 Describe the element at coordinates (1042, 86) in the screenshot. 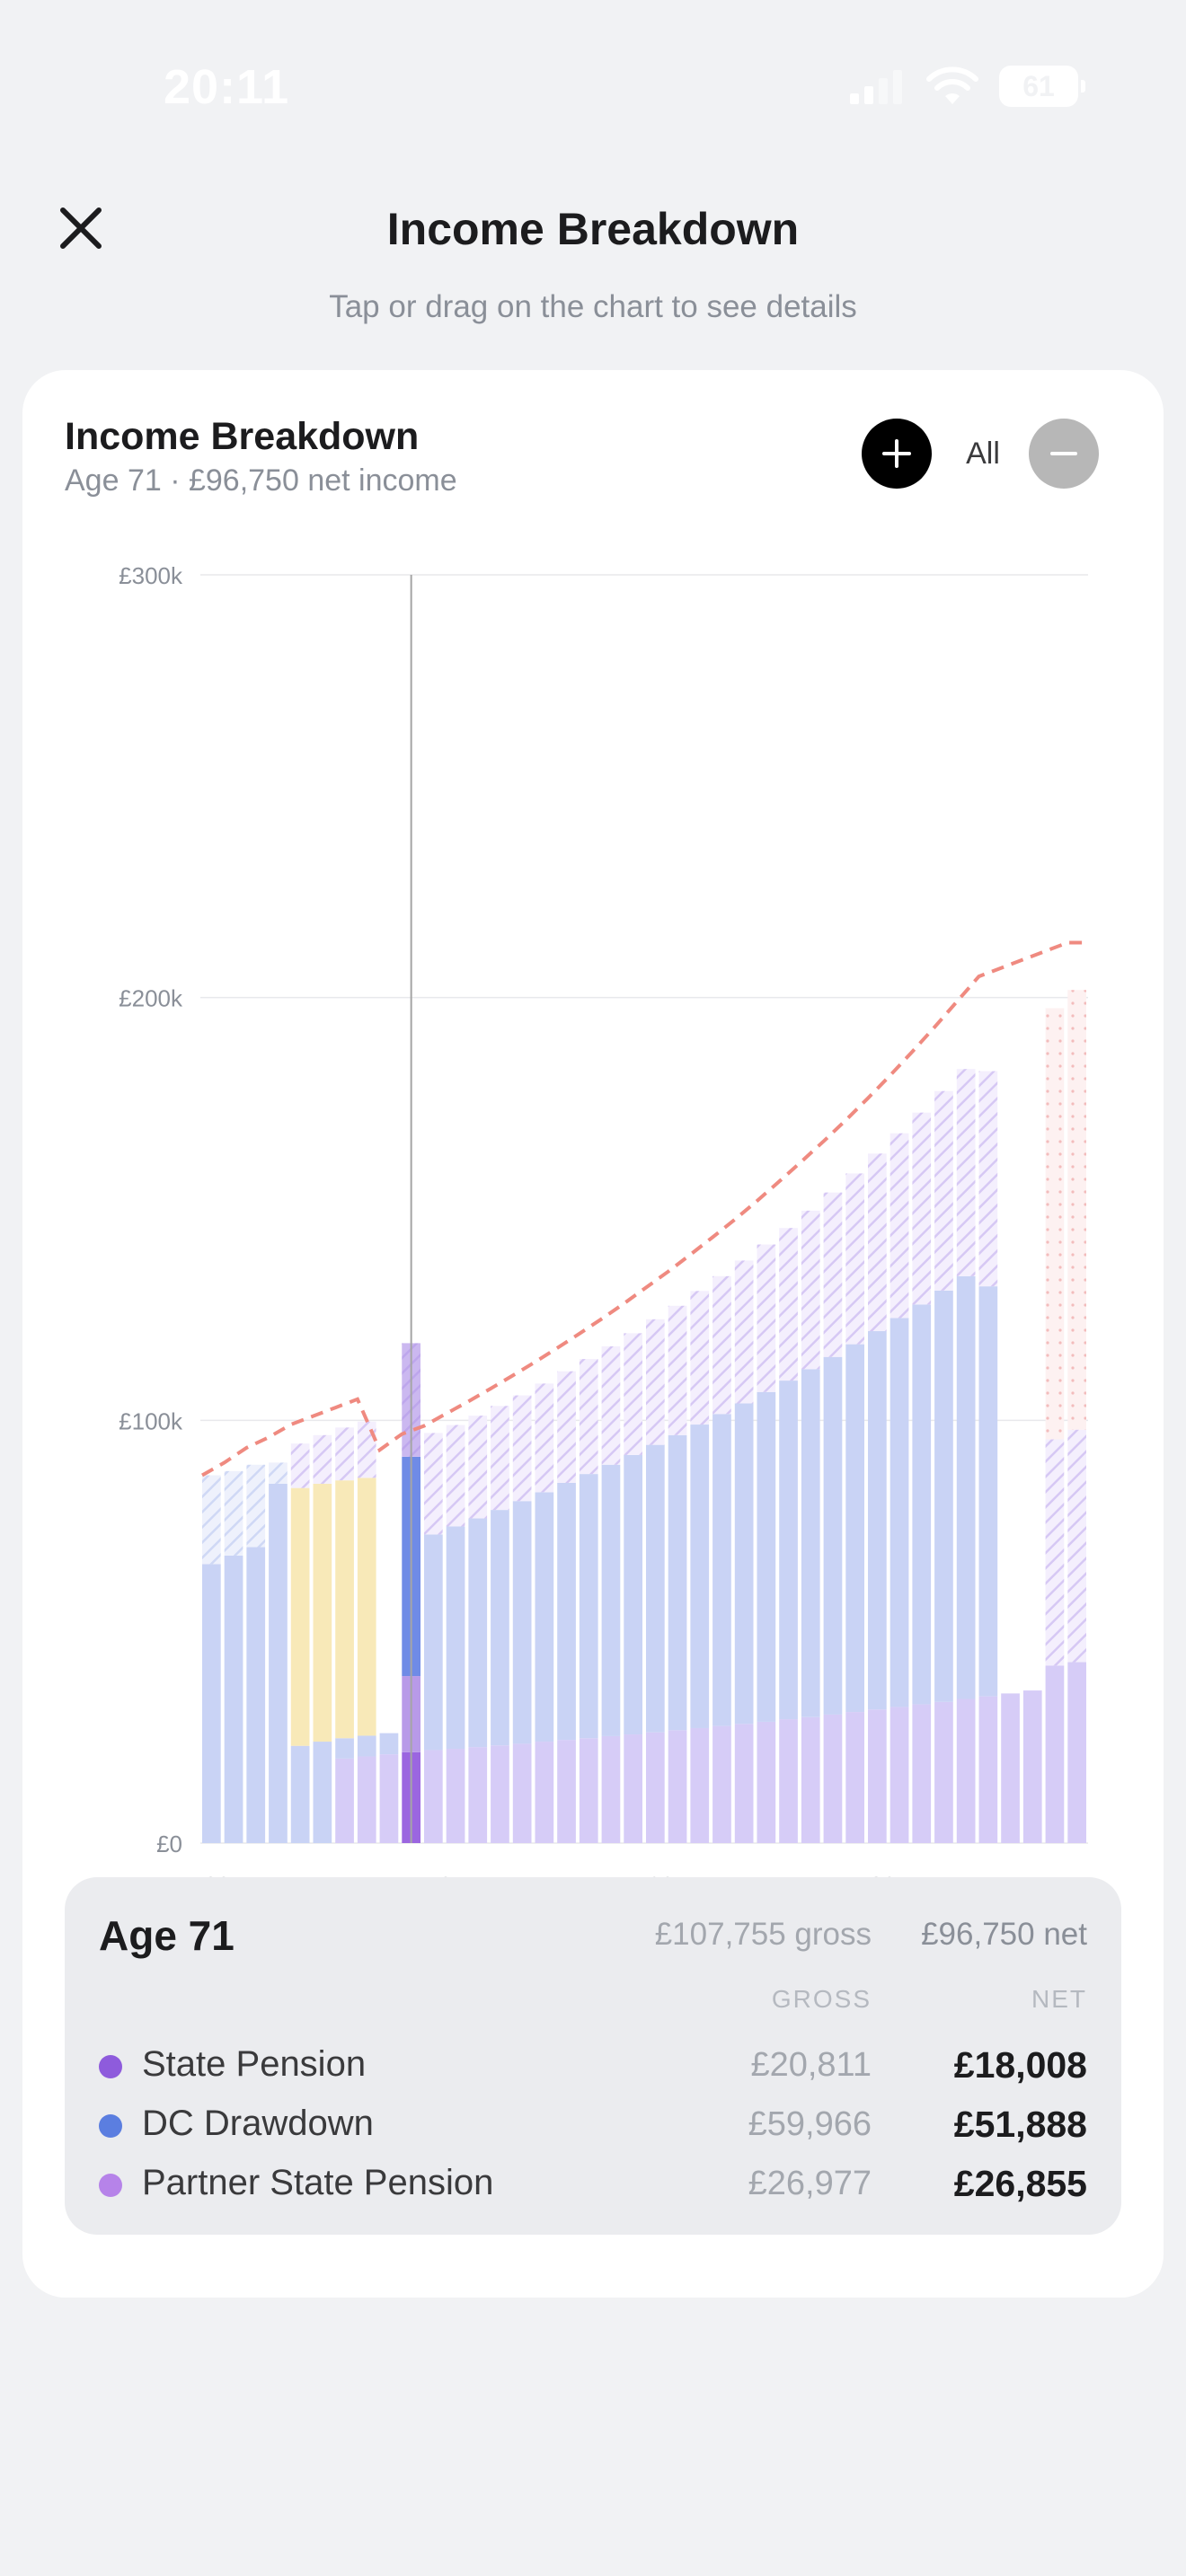

I see `battery-icon: 61` at that location.